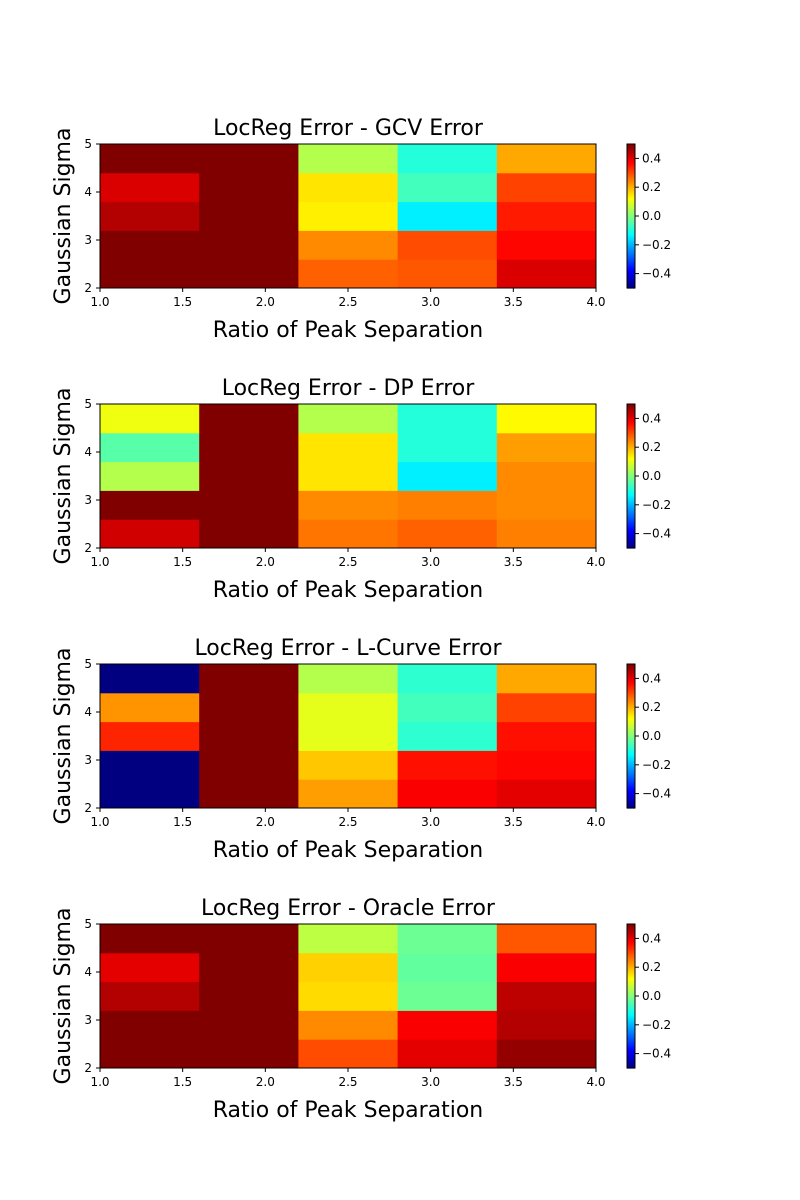  Describe the element at coordinates (265, 1082) in the screenshot. I see `x-tick-label: 2.0` at that location.